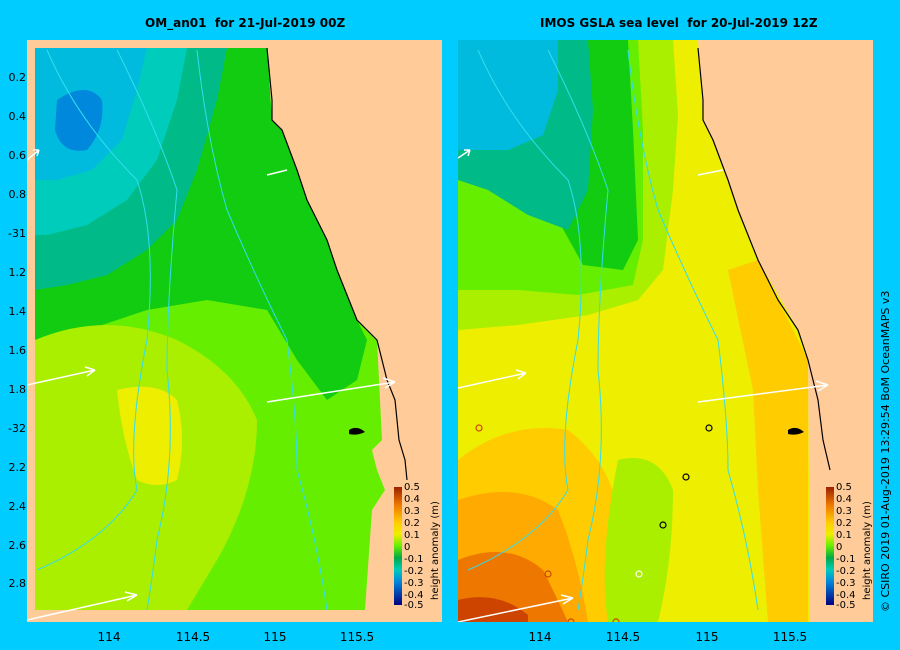 This screenshot has width=900, height=650. What do you see at coordinates (17, 194) in the screenshot?
I see `y-tick: 0.8` at bounding box center [17, 194].